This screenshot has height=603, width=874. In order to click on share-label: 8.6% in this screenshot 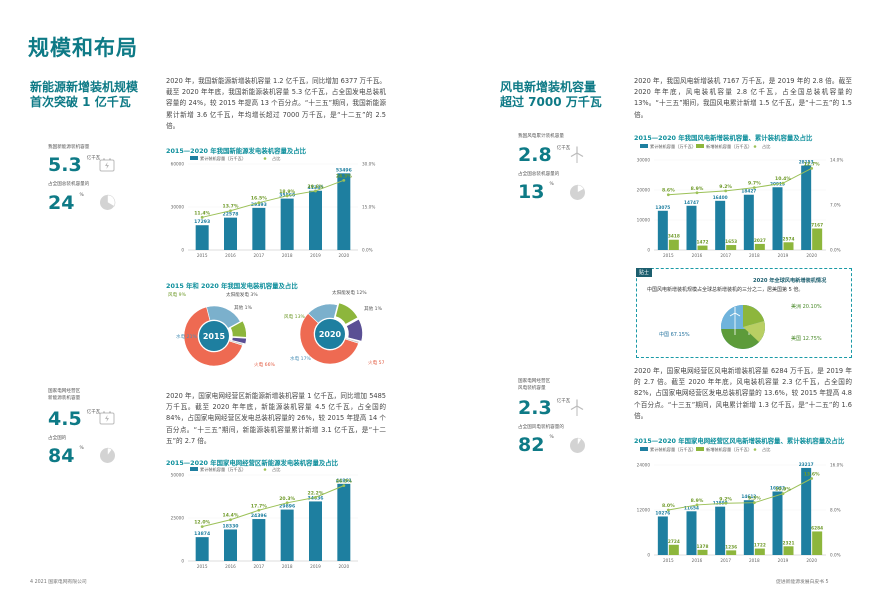, I will do `click(668, 191)`.